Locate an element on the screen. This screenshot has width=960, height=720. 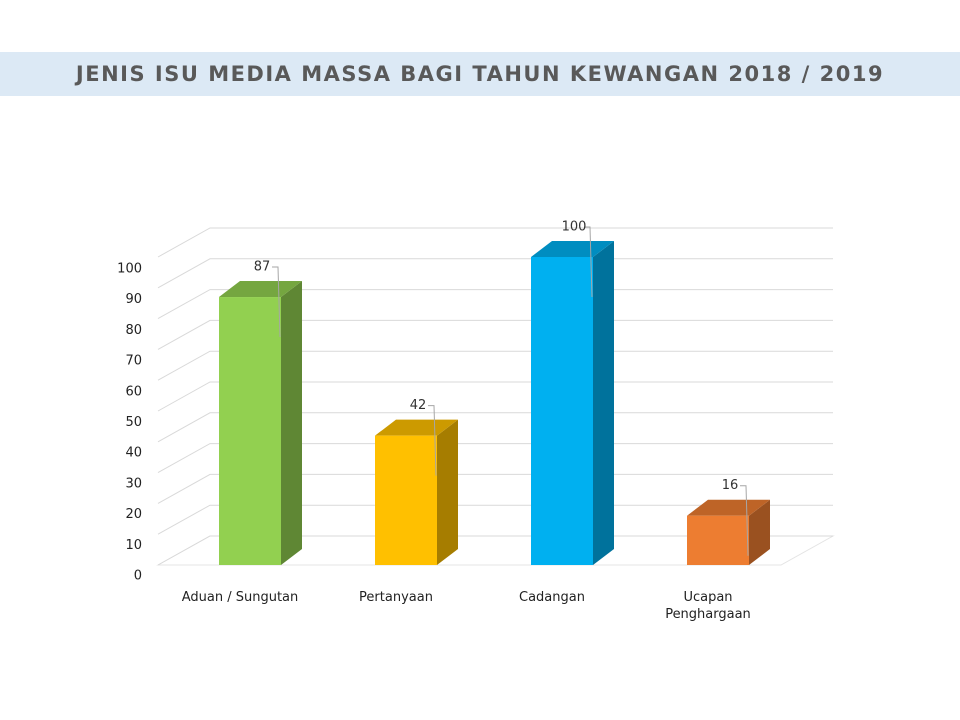
y-tick-label: 0 is located at coordinates (138, 576).